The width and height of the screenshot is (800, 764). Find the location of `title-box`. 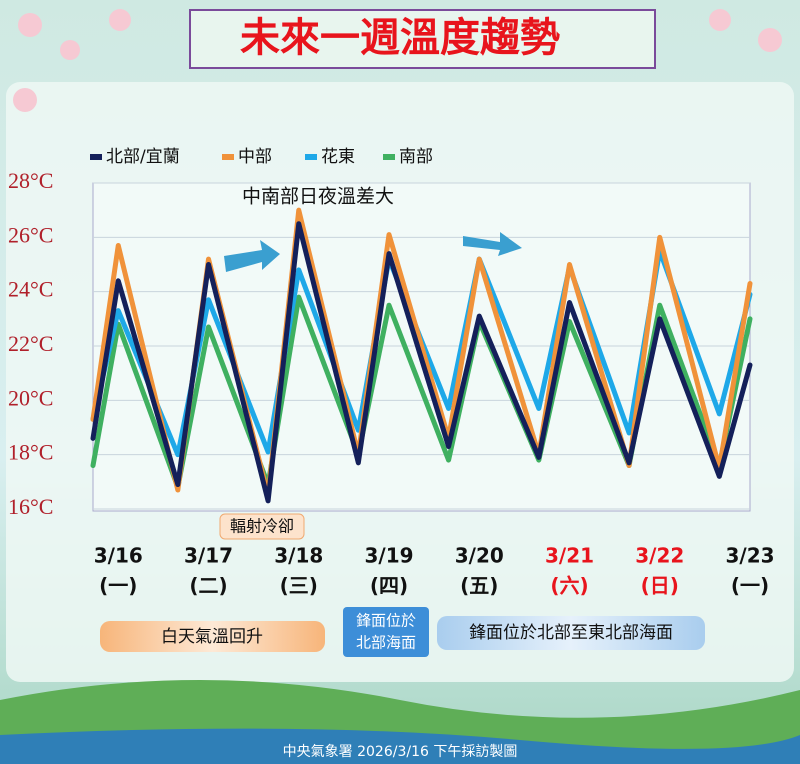

title-box is located at coordinates (422, 39).